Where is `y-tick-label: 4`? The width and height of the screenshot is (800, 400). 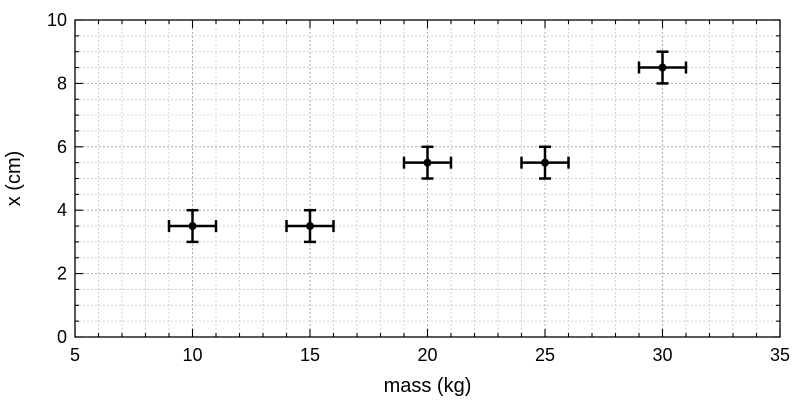 y-tick-label: 4 is located at coordinates (62, 210).